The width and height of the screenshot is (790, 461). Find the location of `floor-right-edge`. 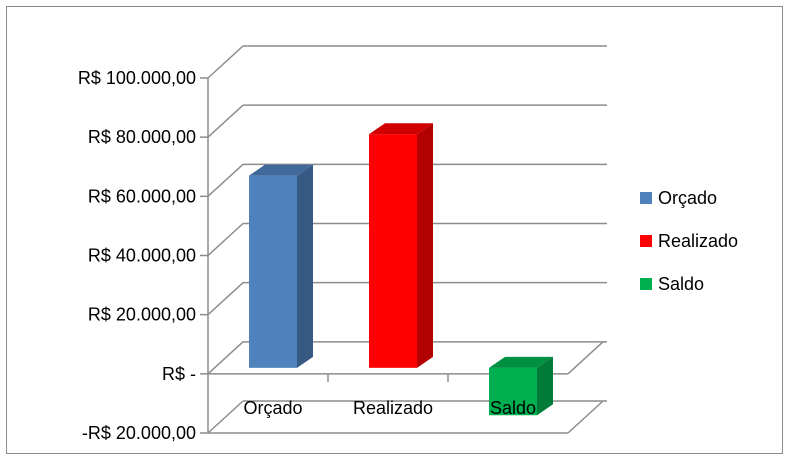

floor-right-edge is located at coordinates (585, 417).